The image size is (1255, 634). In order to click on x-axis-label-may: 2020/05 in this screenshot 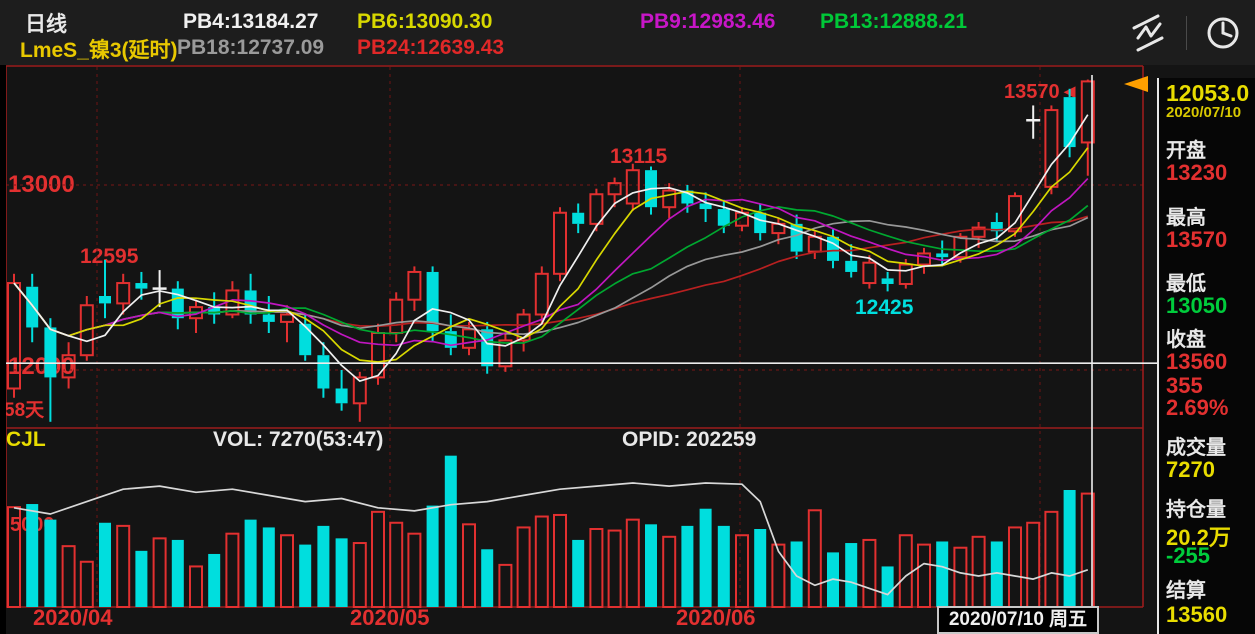, I will do `click(390, 617)`.